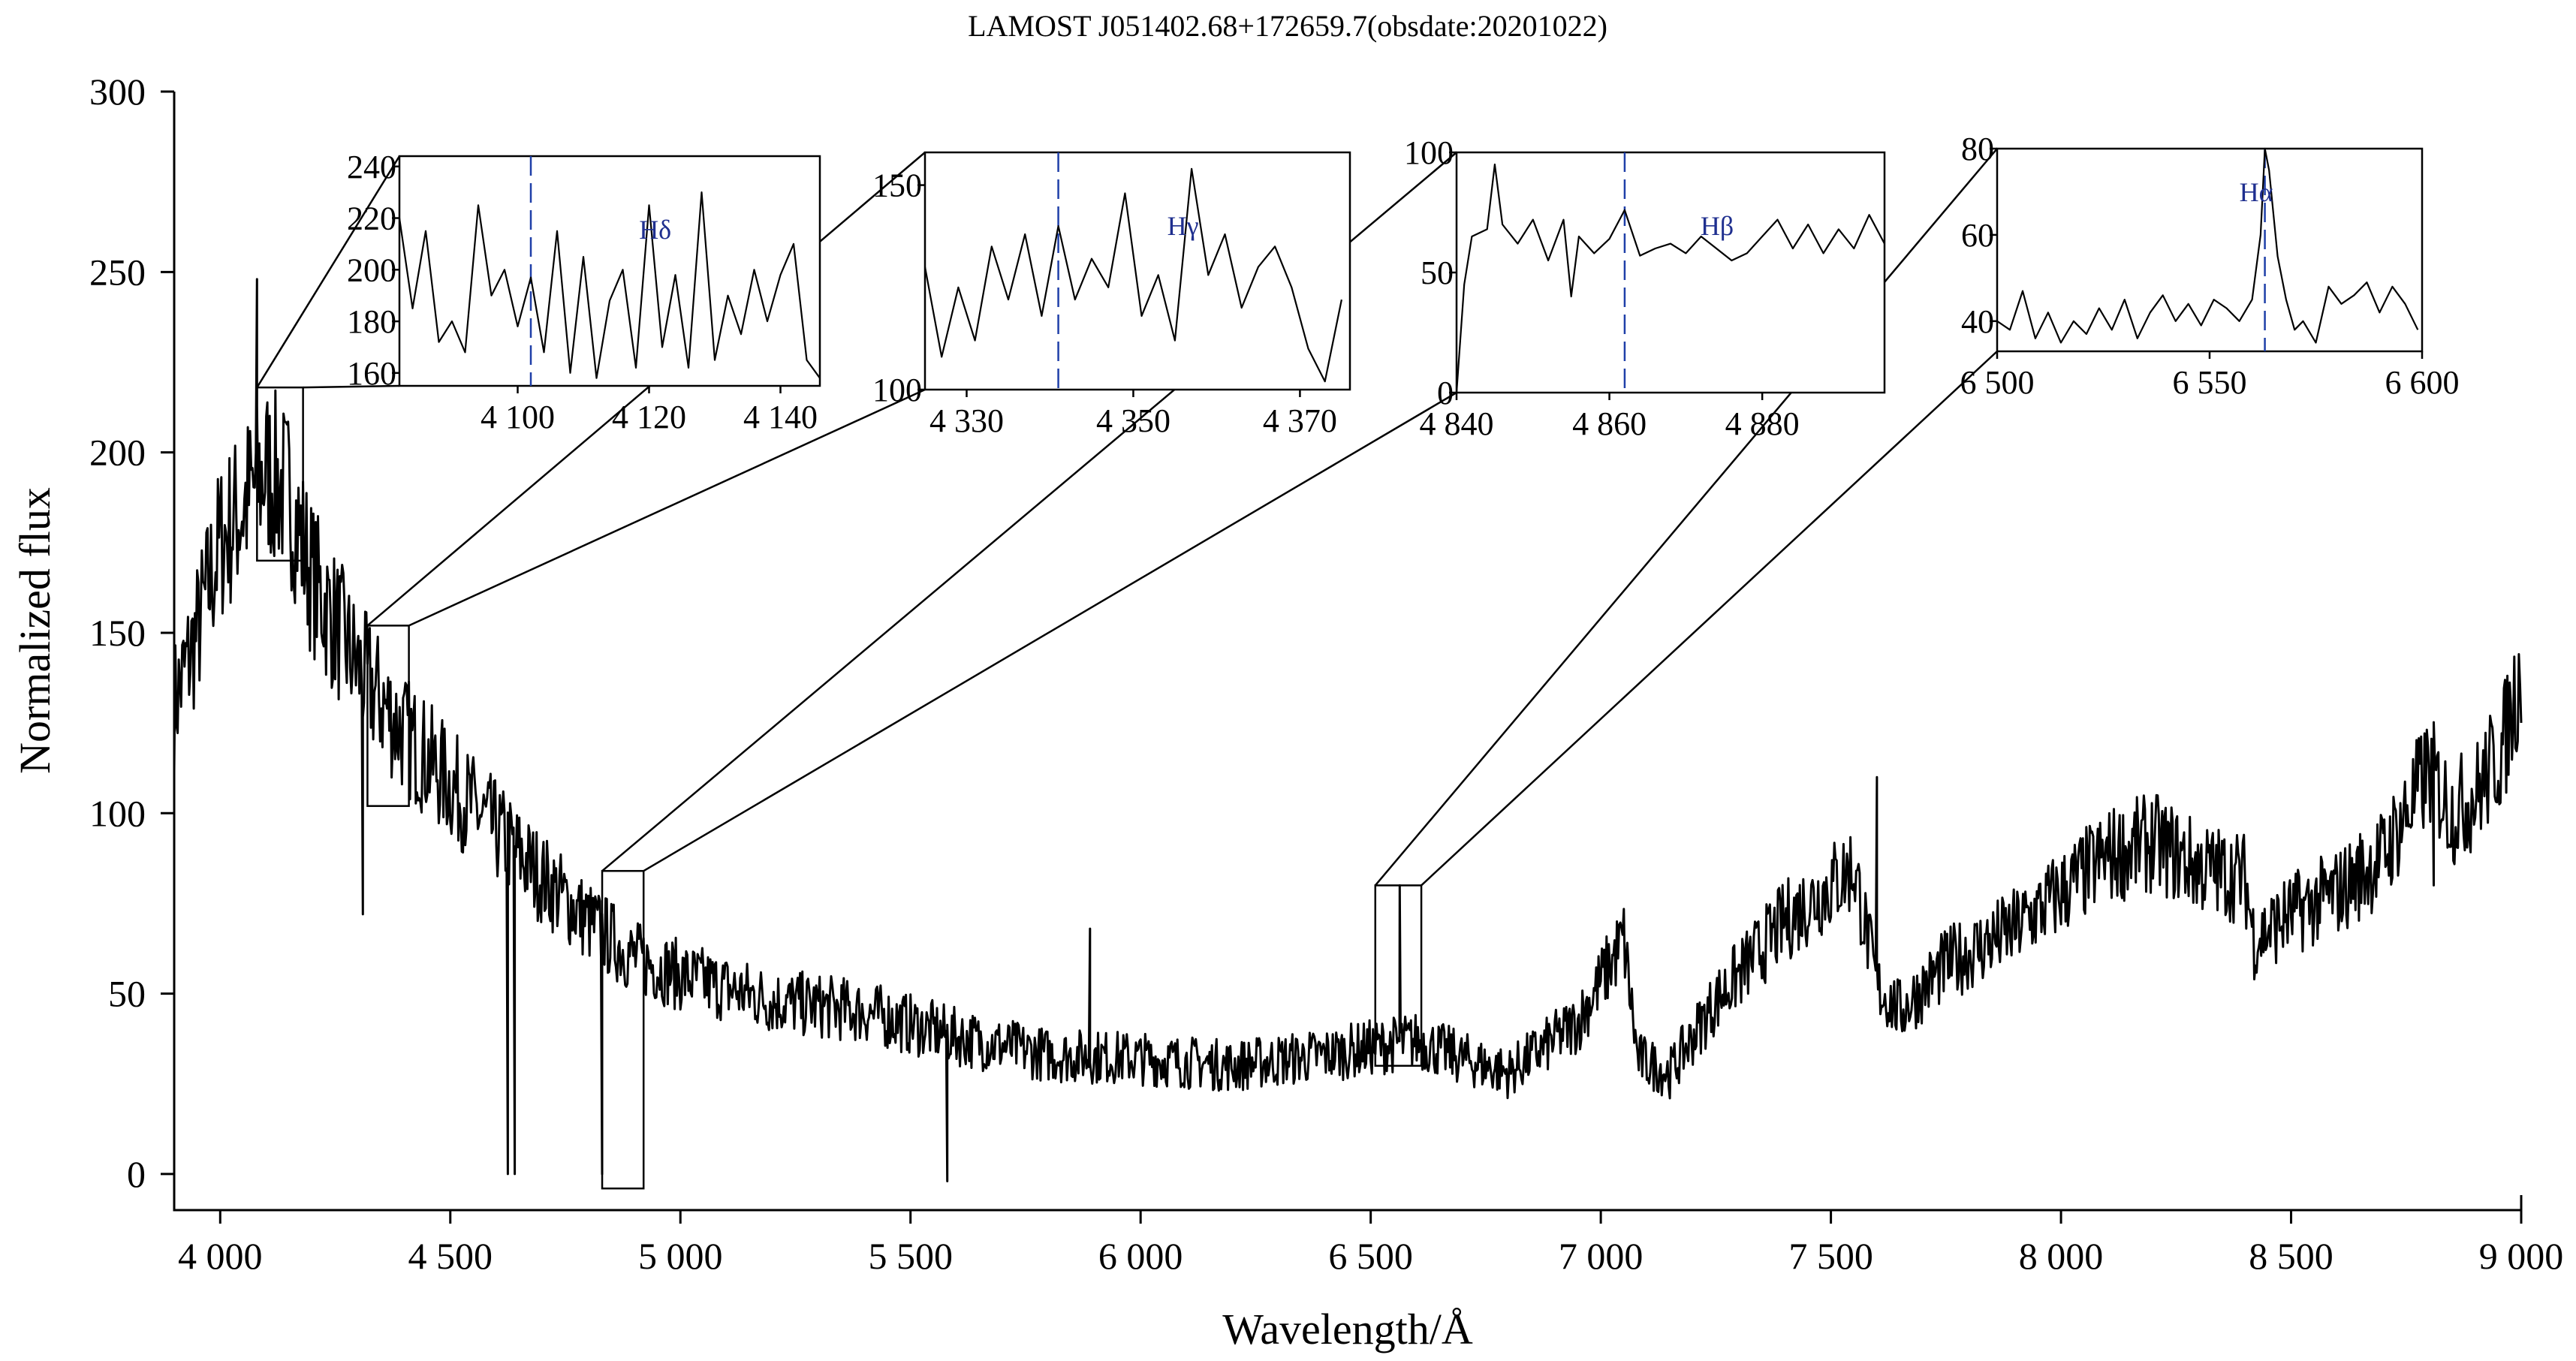 Image resolution: width=2576 pixels, height=1361 pixels. I want to click on main-y-ticks: 0 50 100 150 200 250 300, so click(131, 633).